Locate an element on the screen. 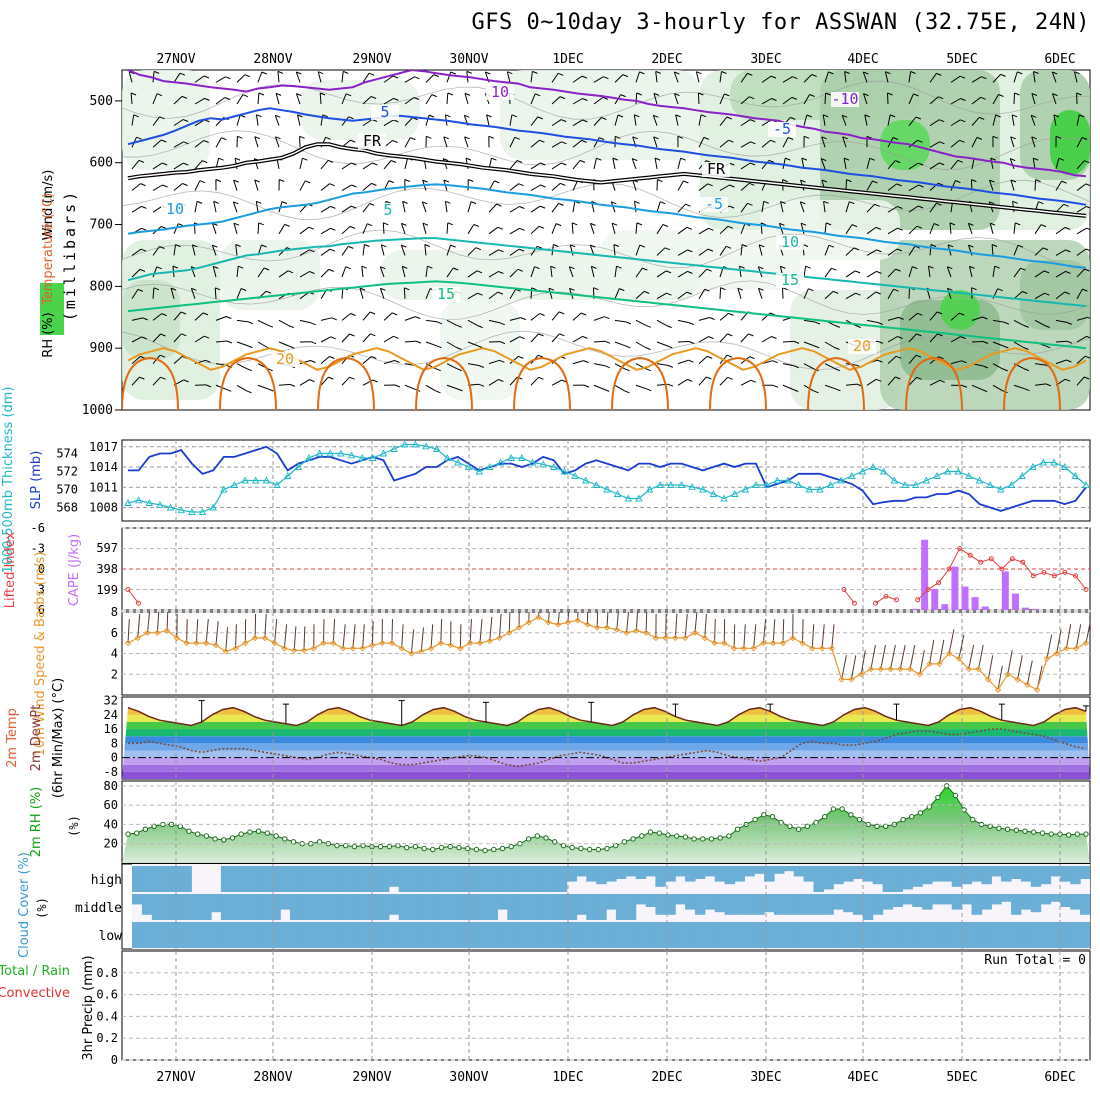 This screenshot has height=1100, width=1100. cloud-row-label: middle is located at coordinates (98, 908).